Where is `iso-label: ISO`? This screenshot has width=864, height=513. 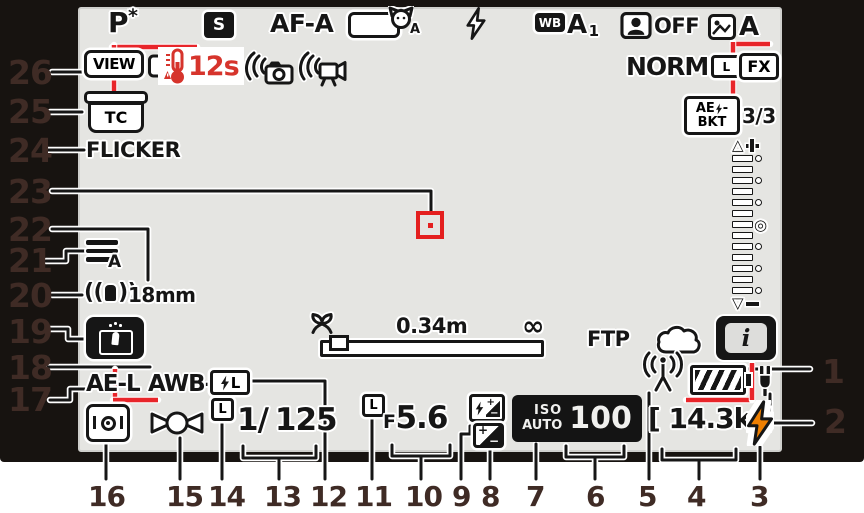 iso-label: ISO is located at coordinates (548, 411).